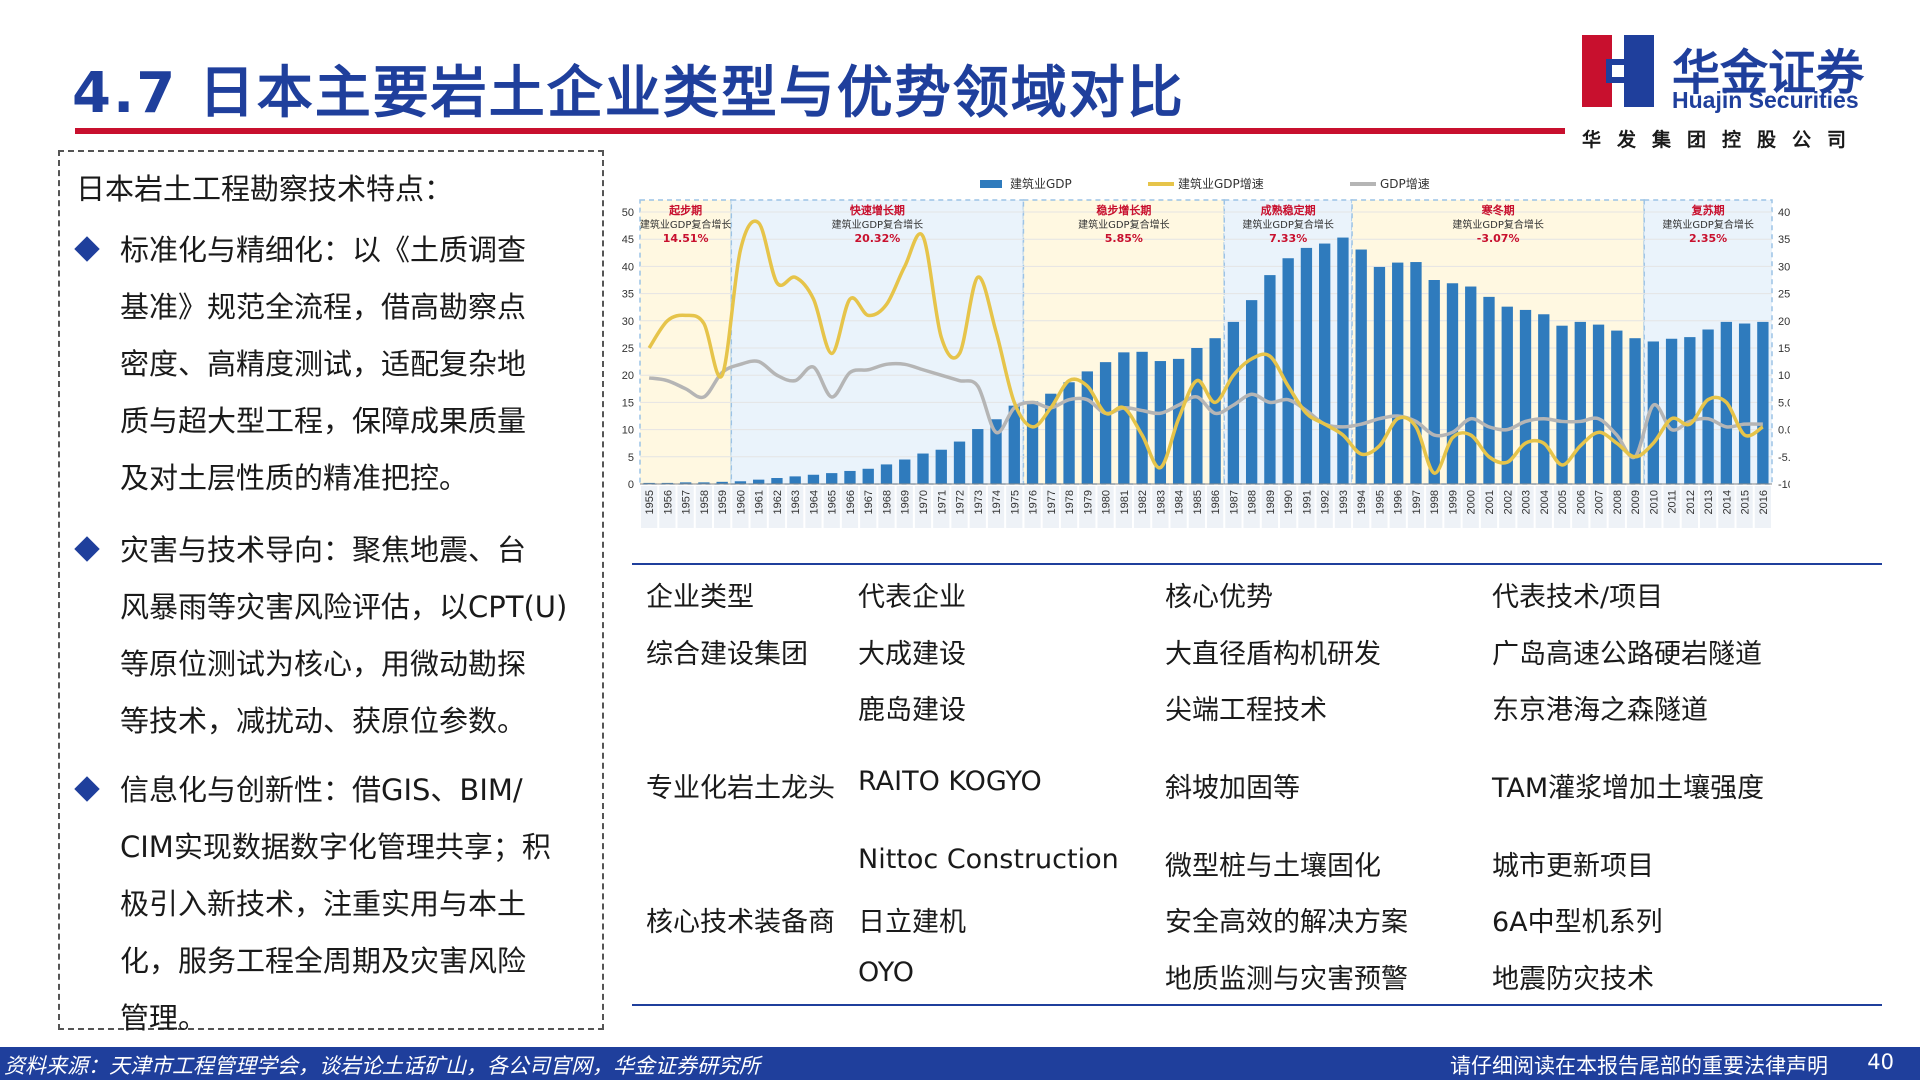 This screenshot has width=1920, height=1080. I want to click on y-right-tick-label: 35.00%, so click(1784, 240).